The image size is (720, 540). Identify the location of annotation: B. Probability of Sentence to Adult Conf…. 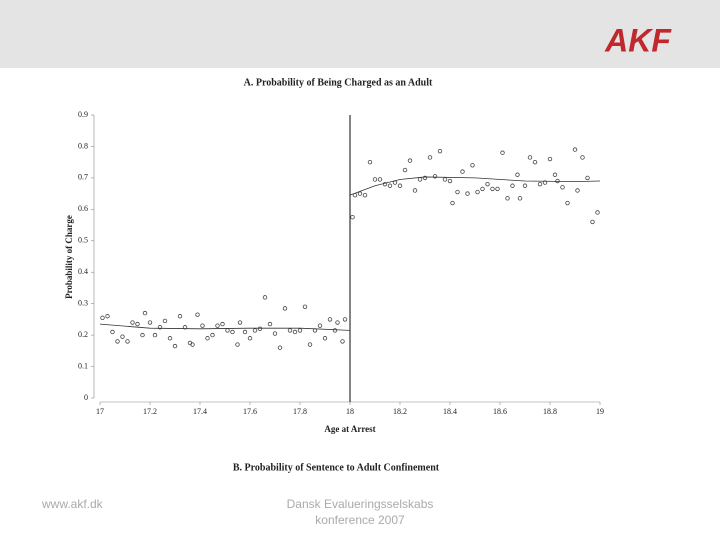
(336, 467).